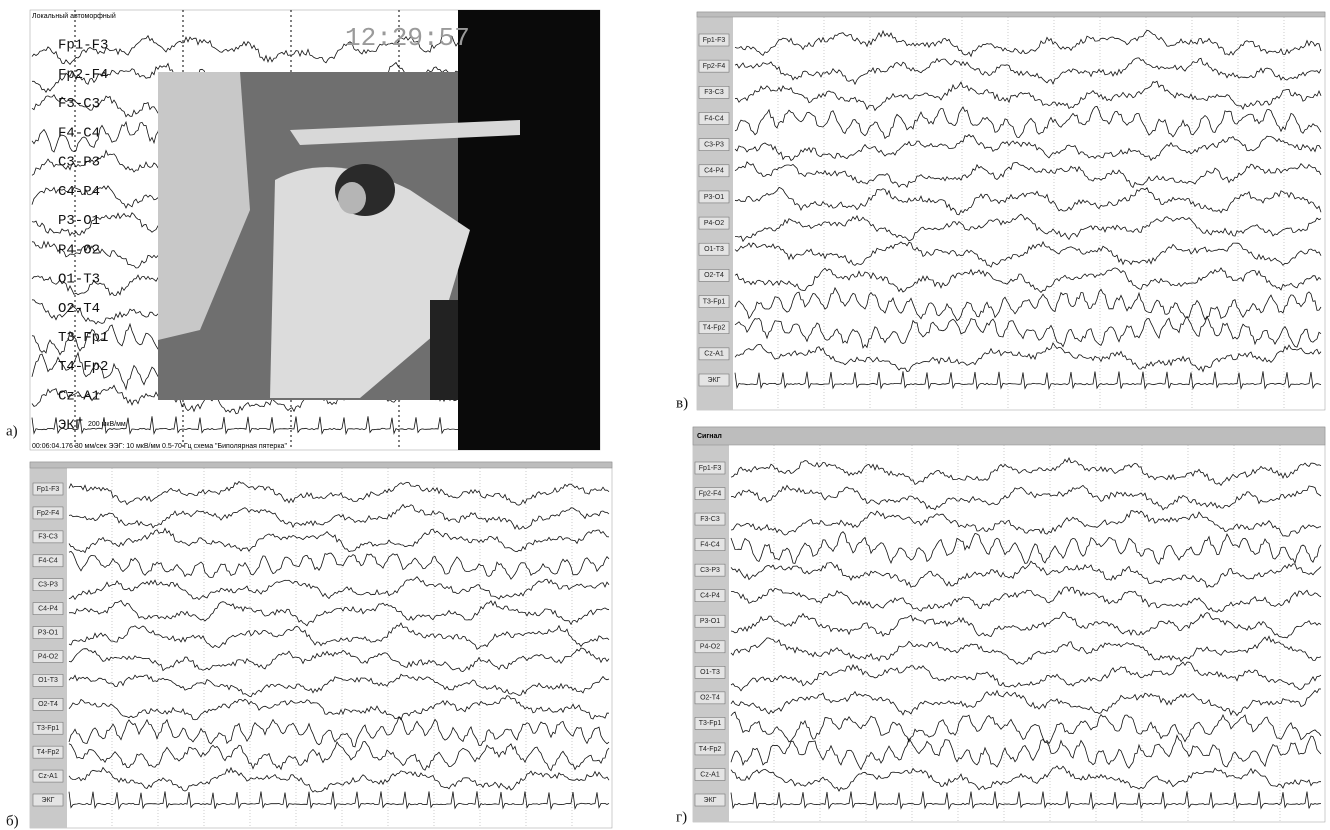 This screenshot has width=1330, height=830. I want to click on panel-letter: б), so click(12, 821).